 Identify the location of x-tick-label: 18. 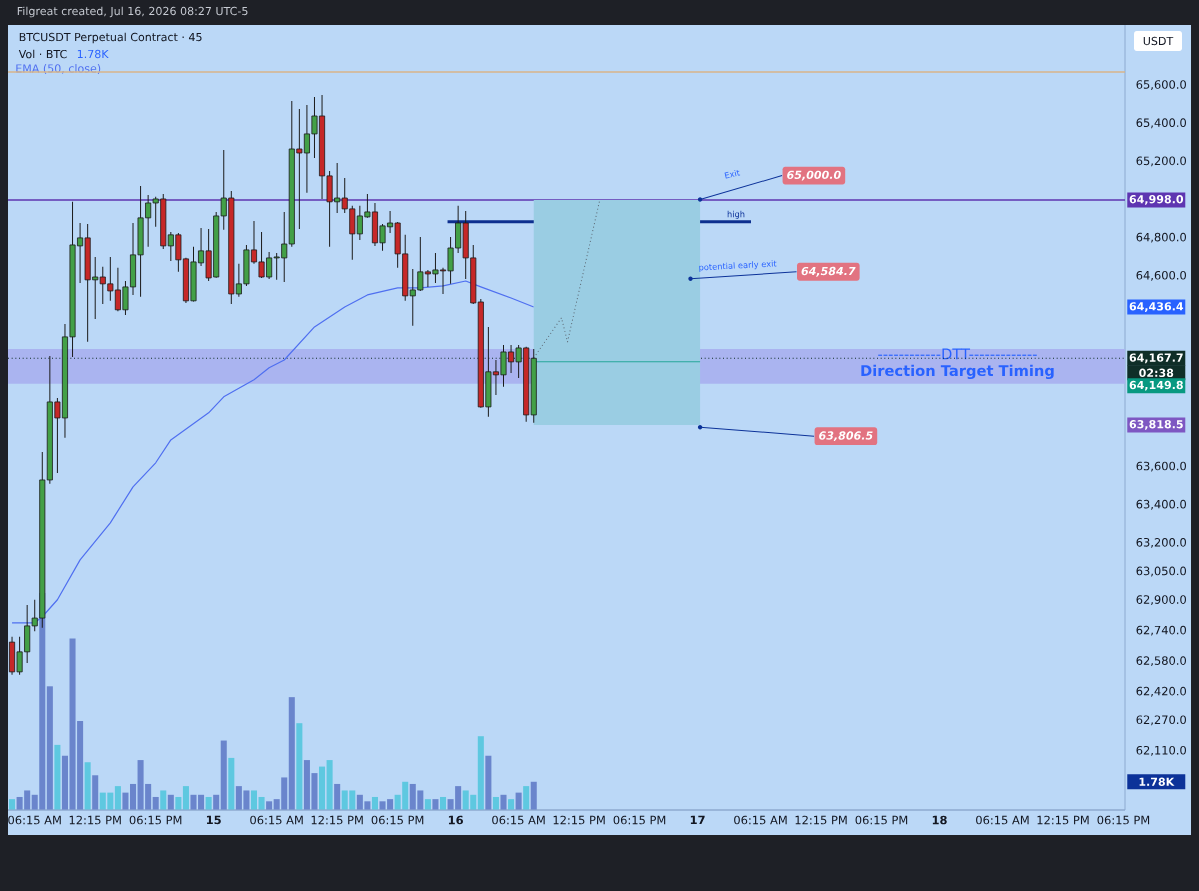
(939, 820).